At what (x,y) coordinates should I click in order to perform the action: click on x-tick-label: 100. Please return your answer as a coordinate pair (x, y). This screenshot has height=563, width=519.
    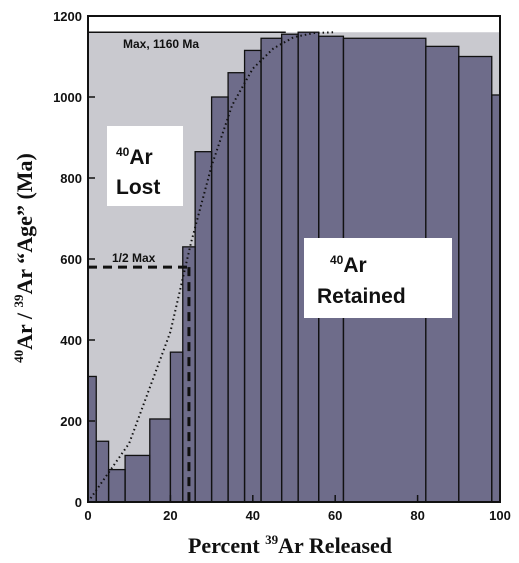
    Looking at the image, I should click on (500, 515).